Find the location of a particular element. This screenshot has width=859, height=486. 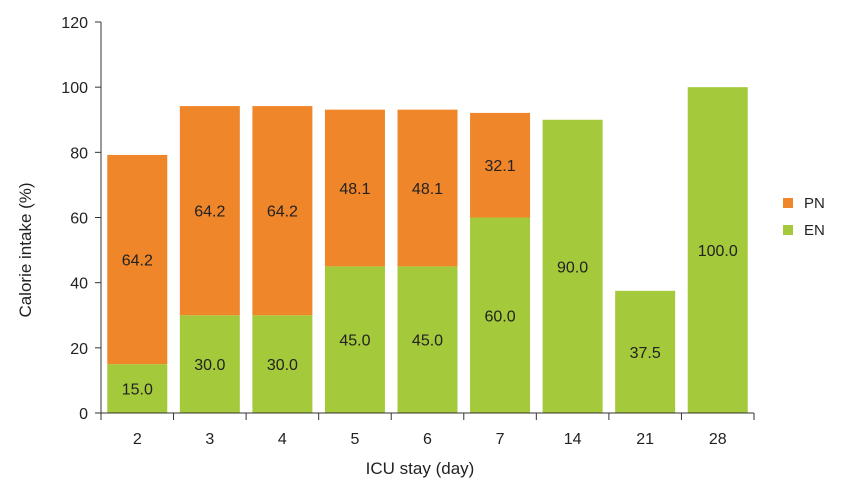

data-label-en-4: 30.0 is located at coordinates (282, 365).